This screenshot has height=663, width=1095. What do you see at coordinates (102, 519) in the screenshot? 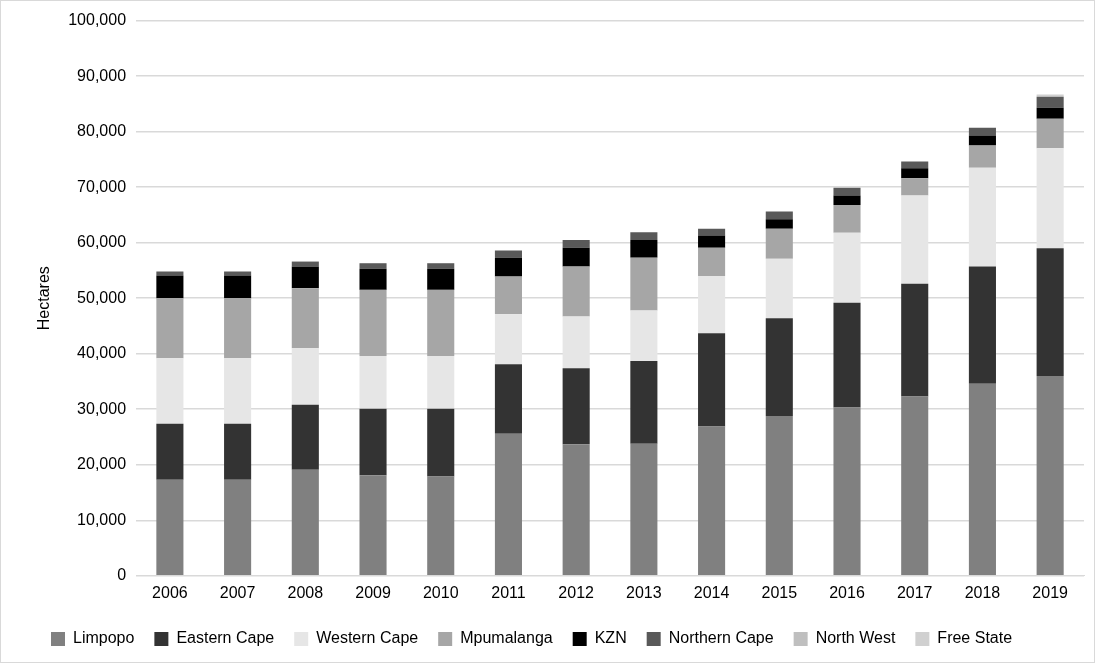
I see `y-tick-label: 10,000` at bounding box center [102, 519].